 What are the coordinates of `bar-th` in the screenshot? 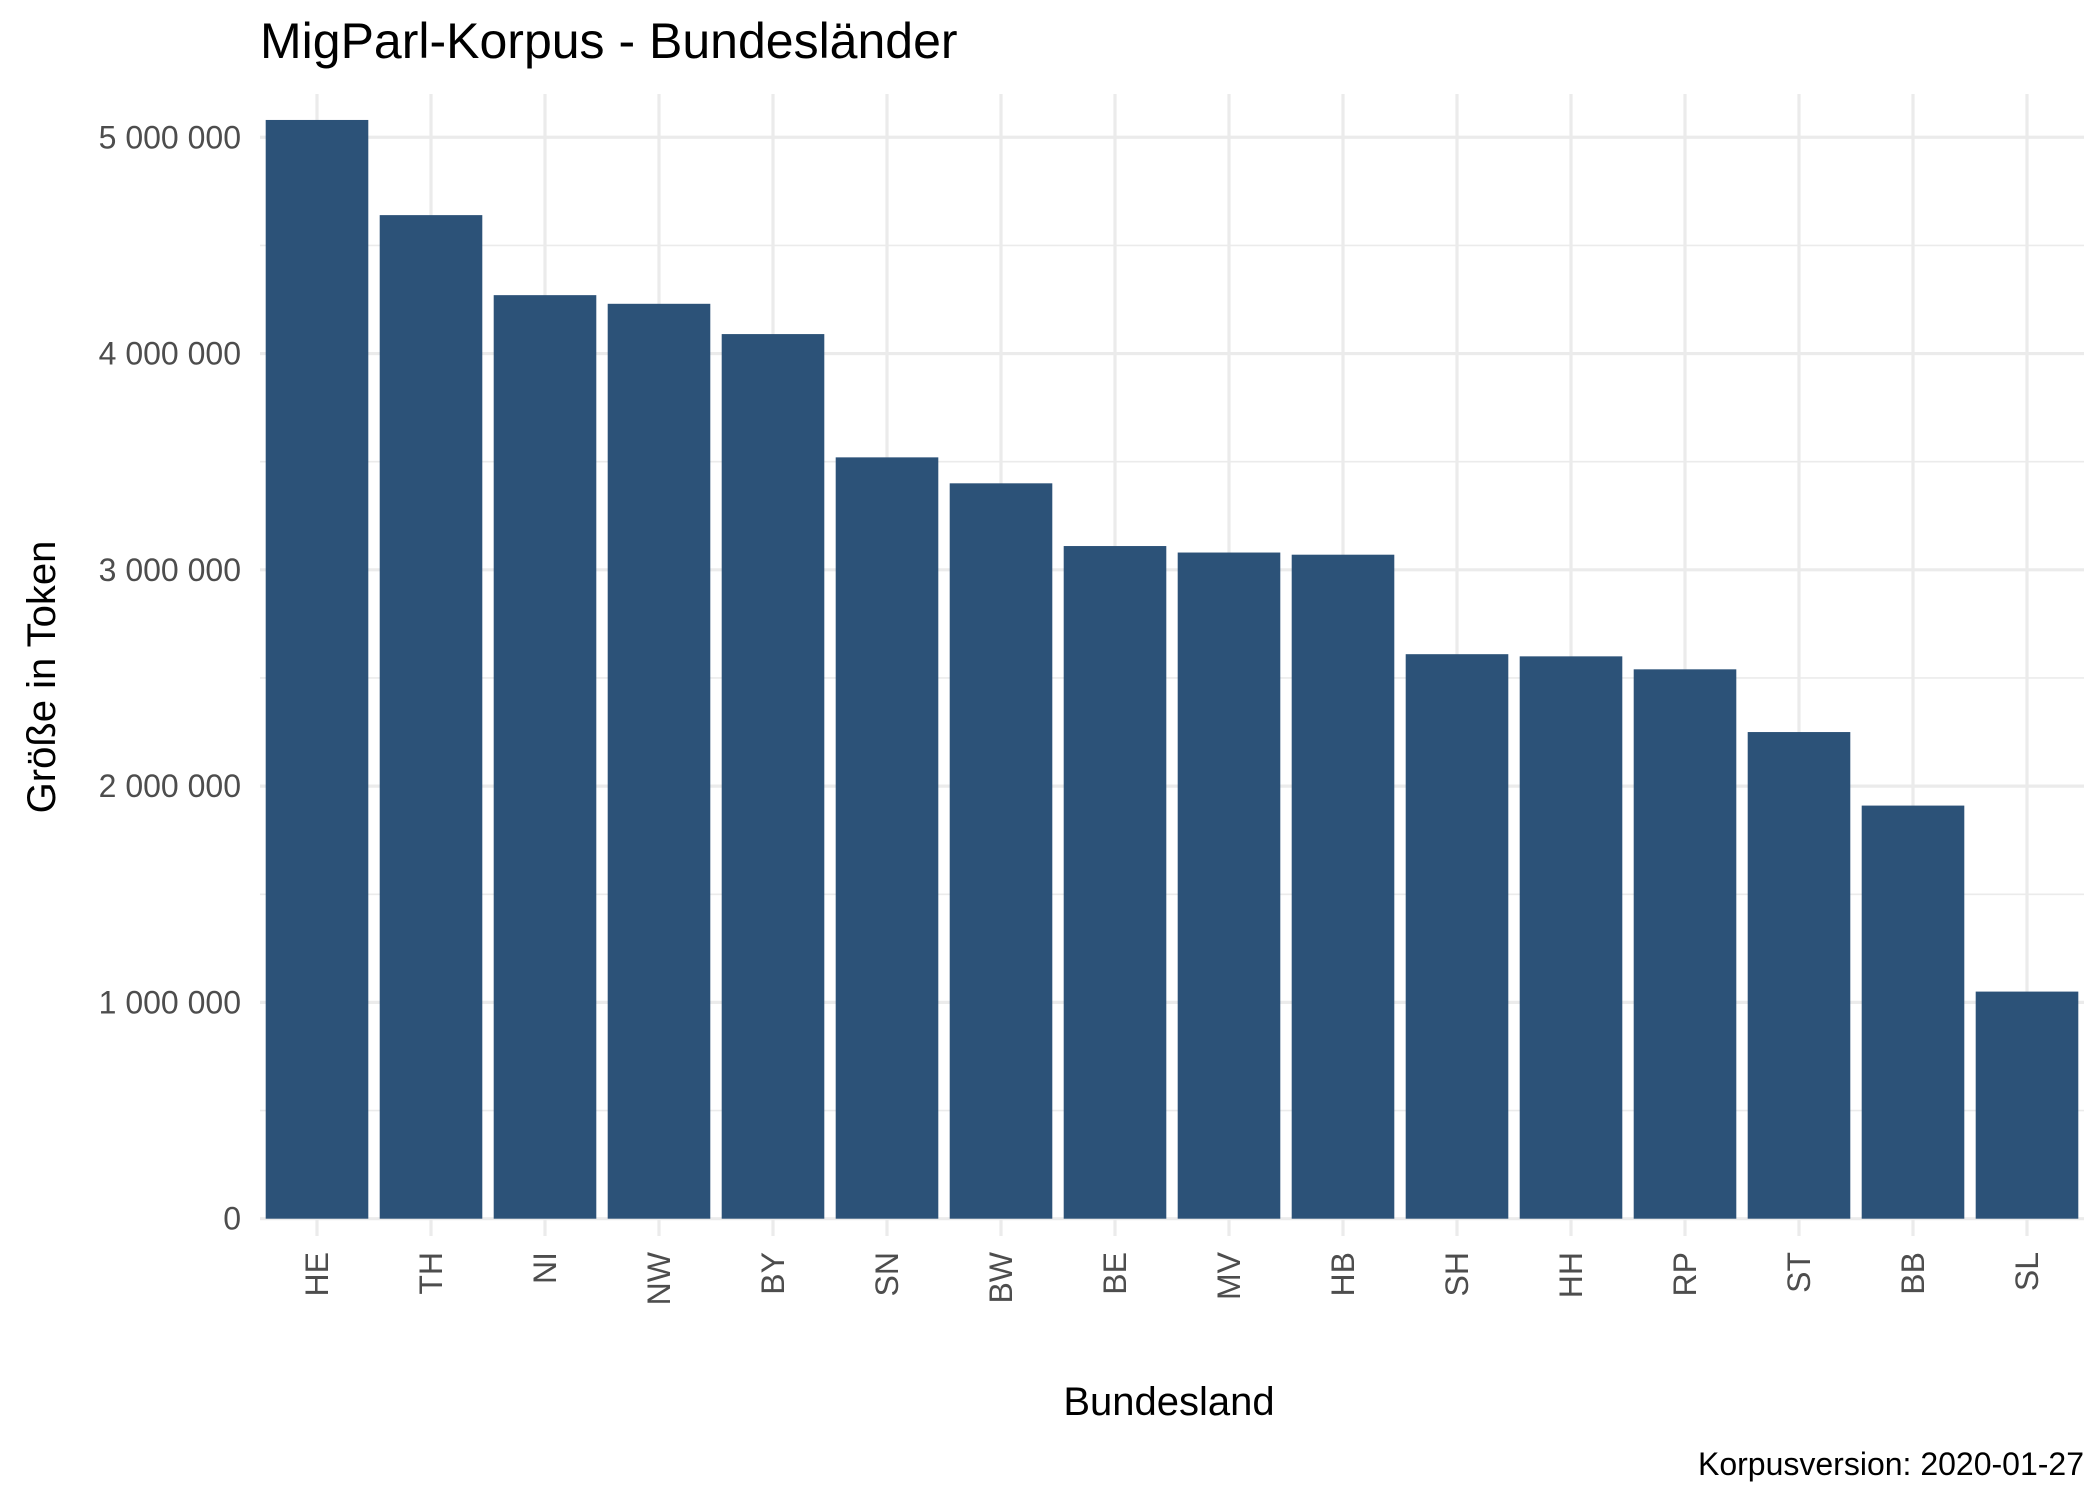 It's located at (431, 717).